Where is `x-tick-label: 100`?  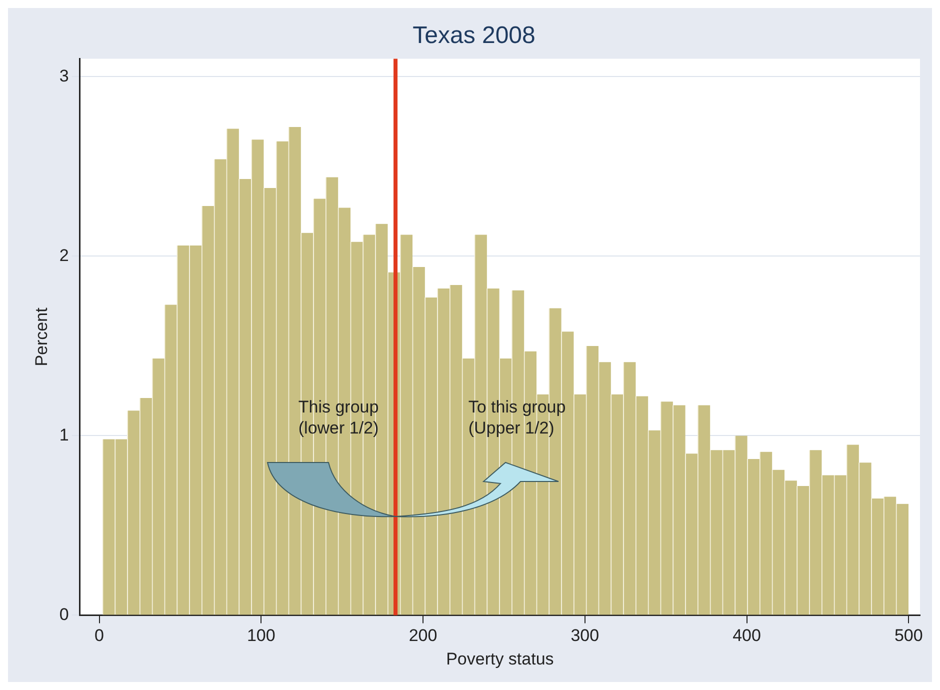
x-tick-label: 100 is located at coordinates (261, 636).